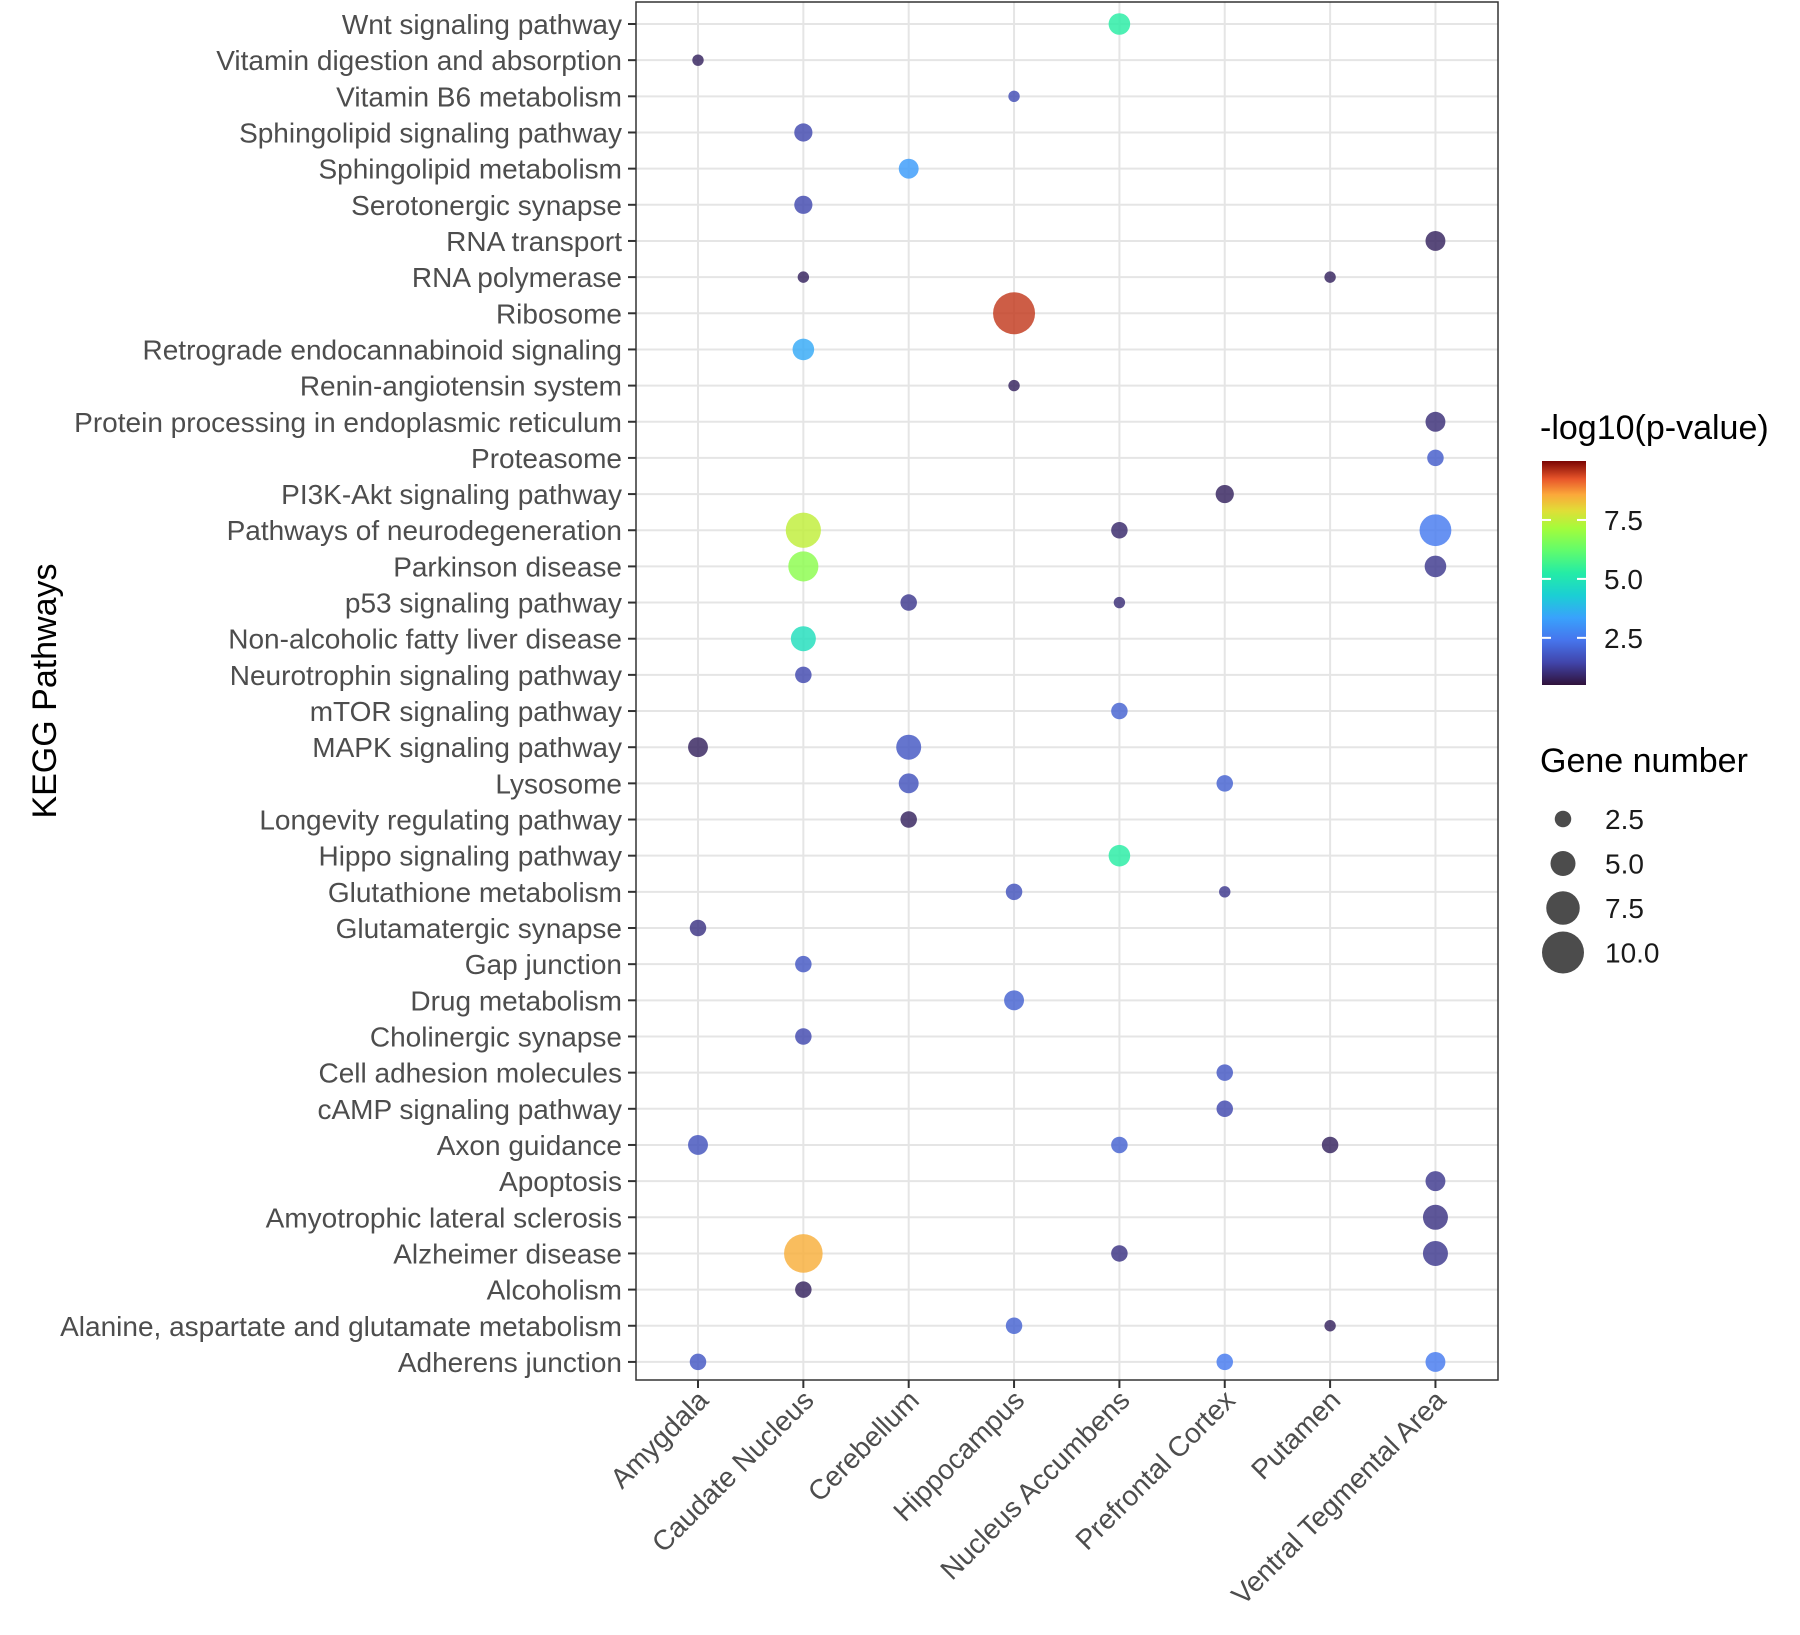 The height and width of the screenshot is (1635, 1800). Describe the element at coordinates (430, 132) in the screenshot. I see `y-tick-label: Sphingolipid signaling pathway` at that location.